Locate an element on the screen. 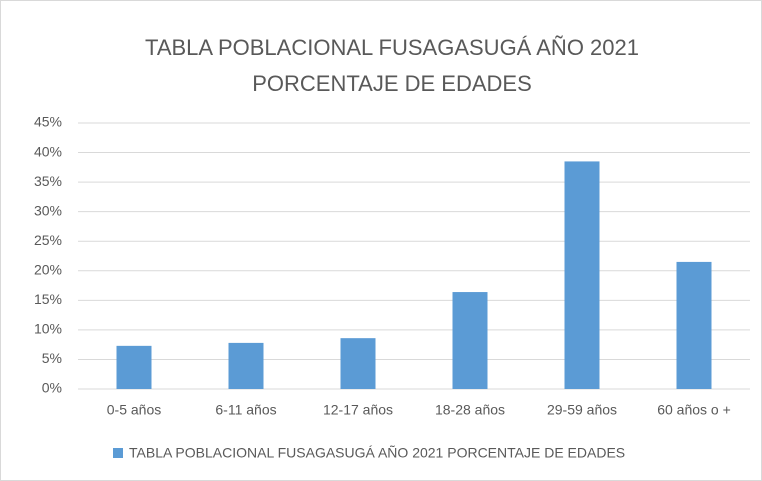 The width and height of the screenshot is (762, 481). x-tick-label: 0-5 años is located at coordinates (134, 410).